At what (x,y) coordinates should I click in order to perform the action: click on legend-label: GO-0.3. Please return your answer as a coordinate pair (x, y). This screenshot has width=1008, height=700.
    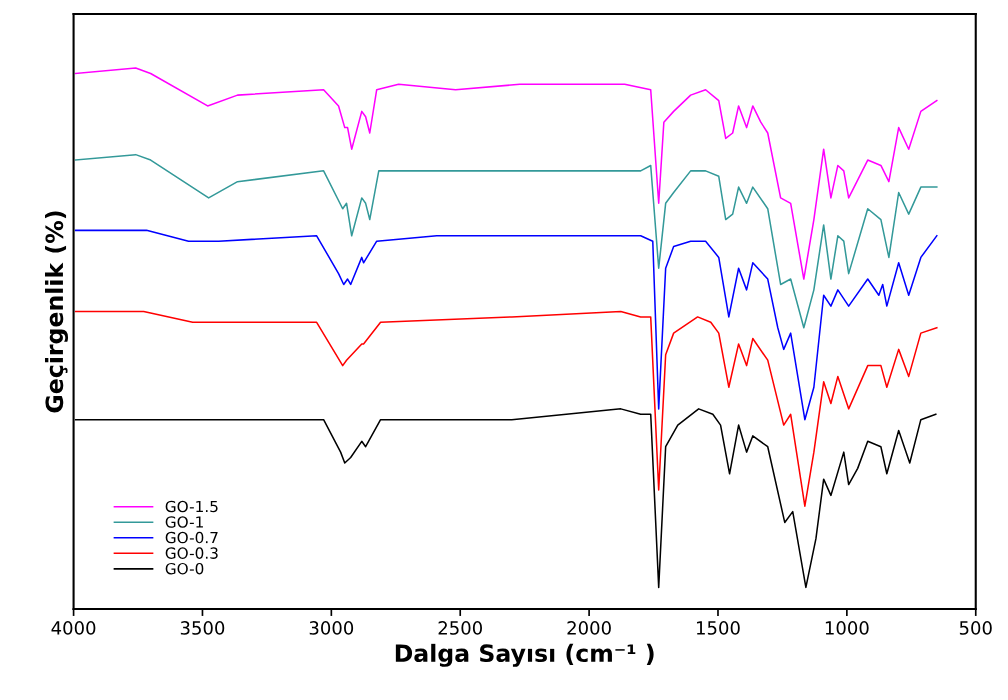
    Looking at the image, I should click on (191, 553).